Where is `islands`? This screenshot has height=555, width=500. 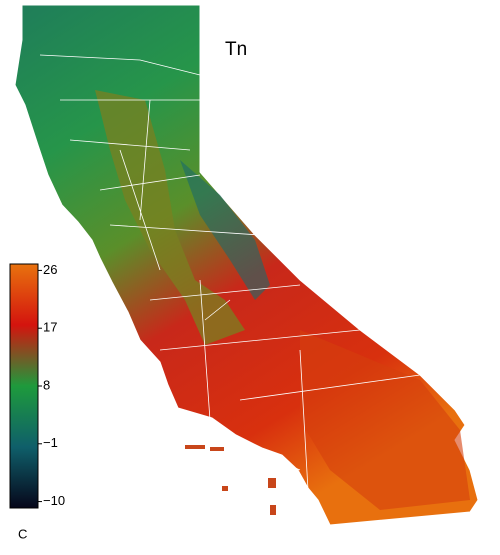 islands is located at coordinates (230, 480).